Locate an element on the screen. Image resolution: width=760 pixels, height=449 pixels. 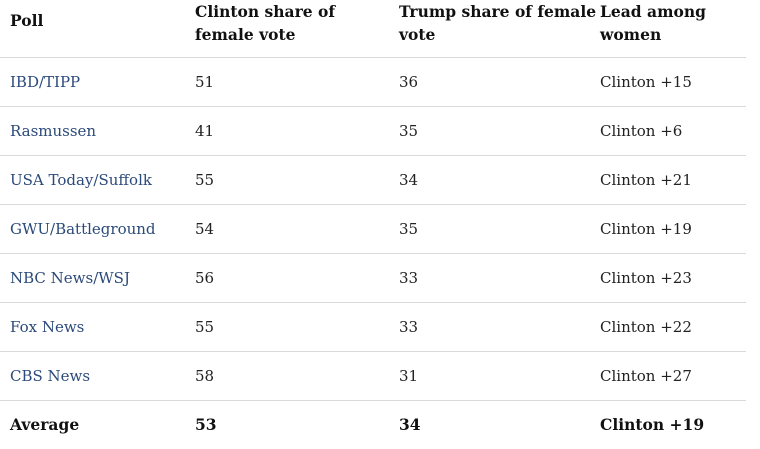
clinton-share-value: 54 is located at coordinates (205, 229).